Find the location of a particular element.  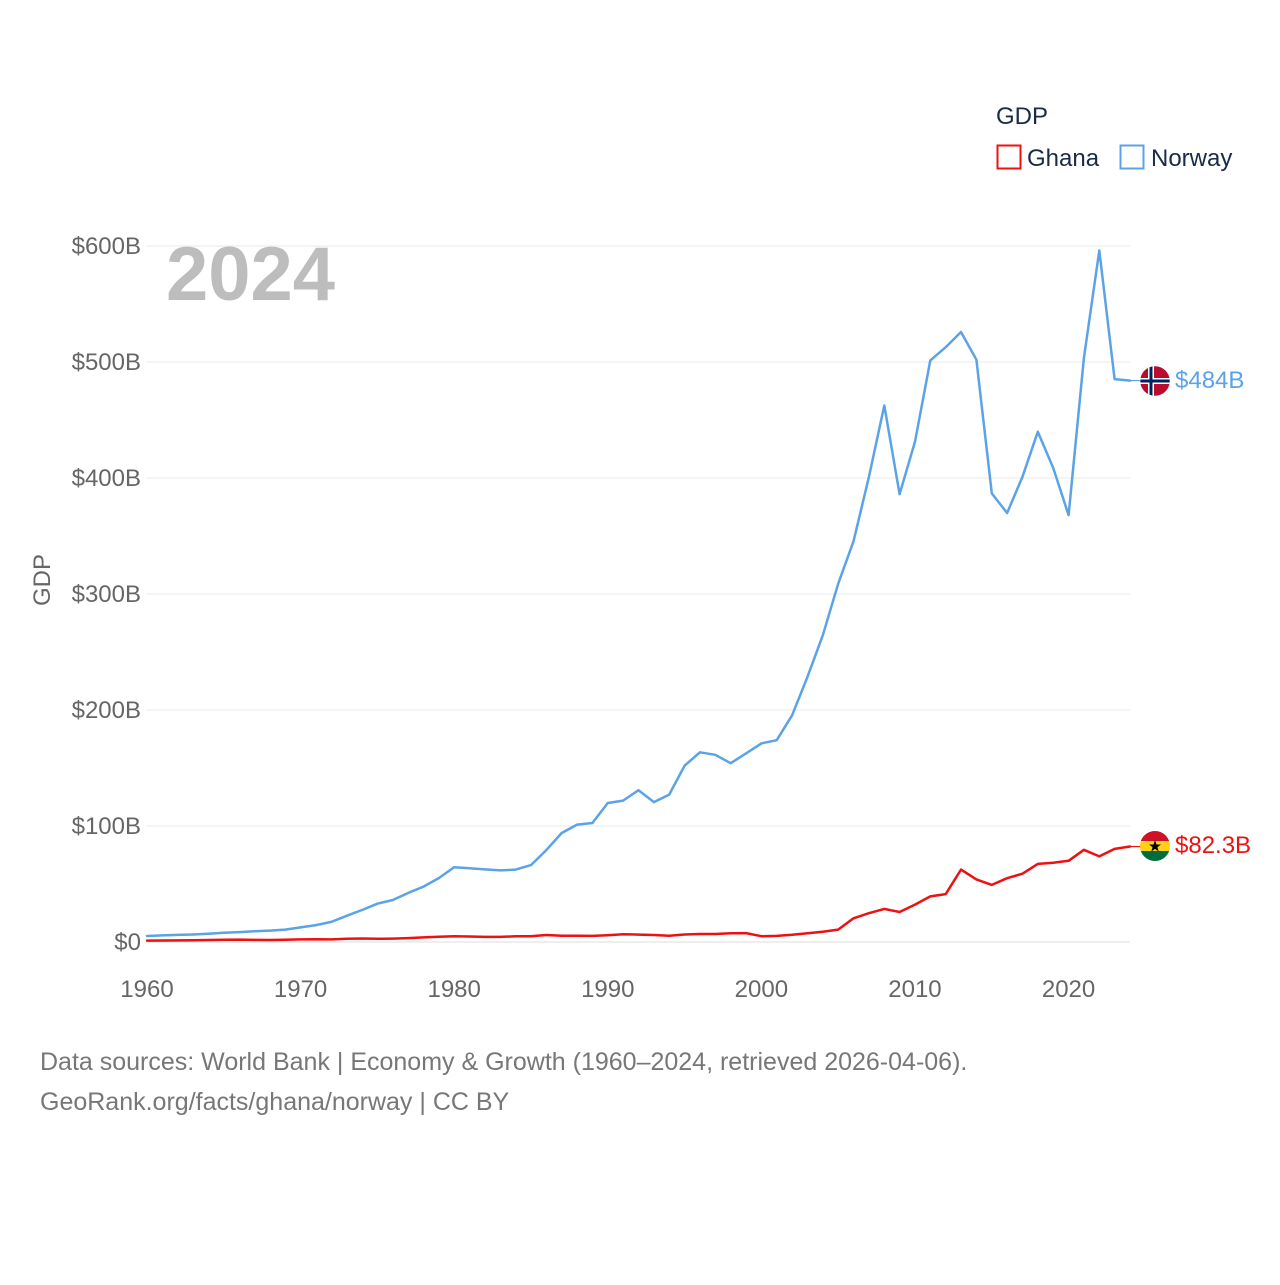

x-tick-label: 1960 is located at coordinates (146, 989).